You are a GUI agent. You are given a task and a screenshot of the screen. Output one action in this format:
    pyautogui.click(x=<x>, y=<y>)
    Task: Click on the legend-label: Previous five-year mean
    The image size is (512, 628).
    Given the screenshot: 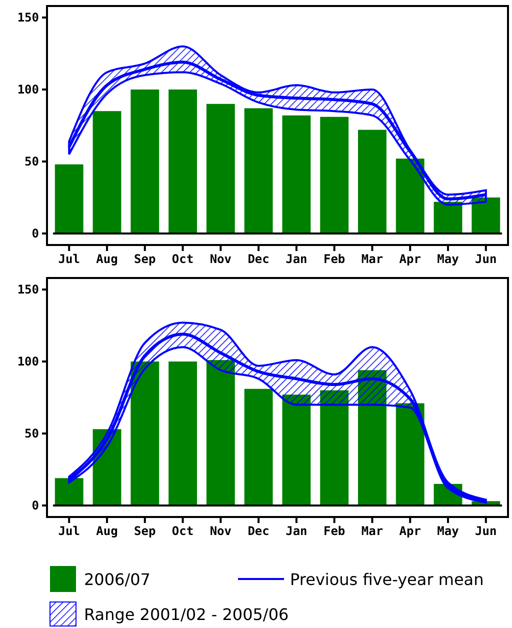 What is the action you would take?
    pyautogui.click(x=387, y=579)
    